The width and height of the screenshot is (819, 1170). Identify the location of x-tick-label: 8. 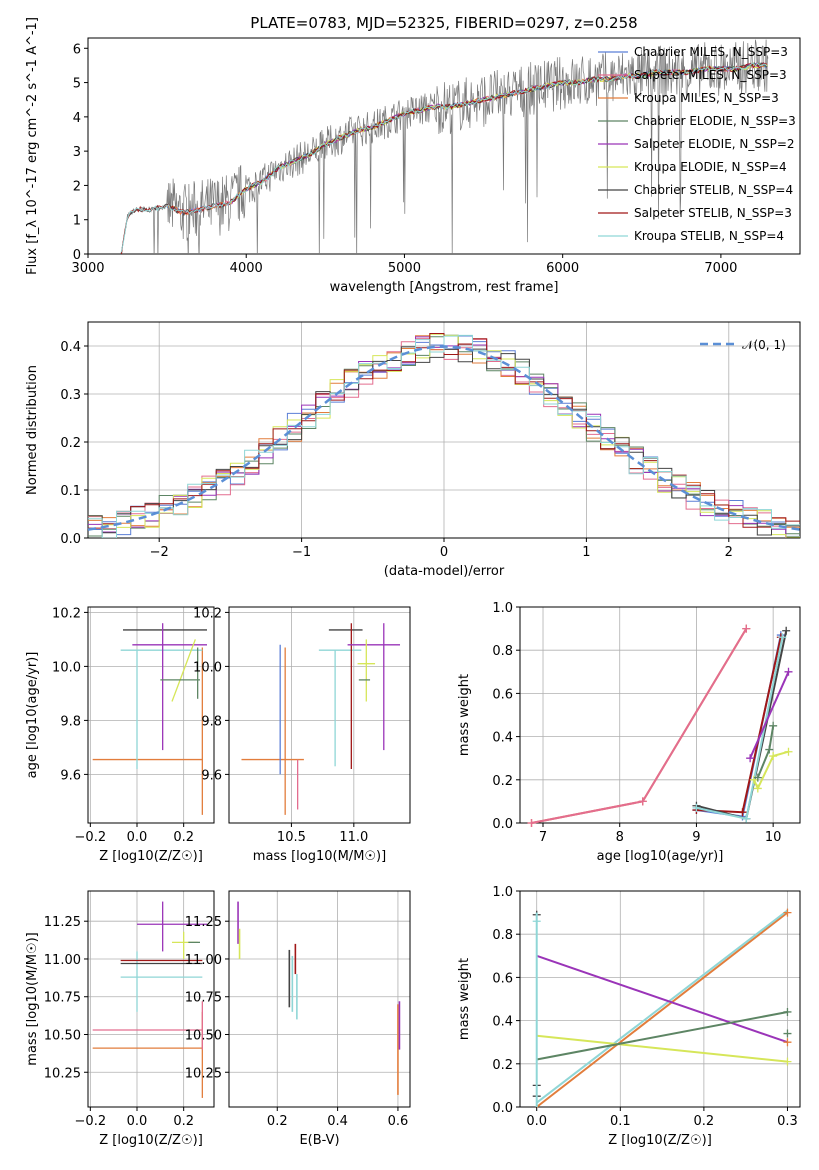
(620, 837).